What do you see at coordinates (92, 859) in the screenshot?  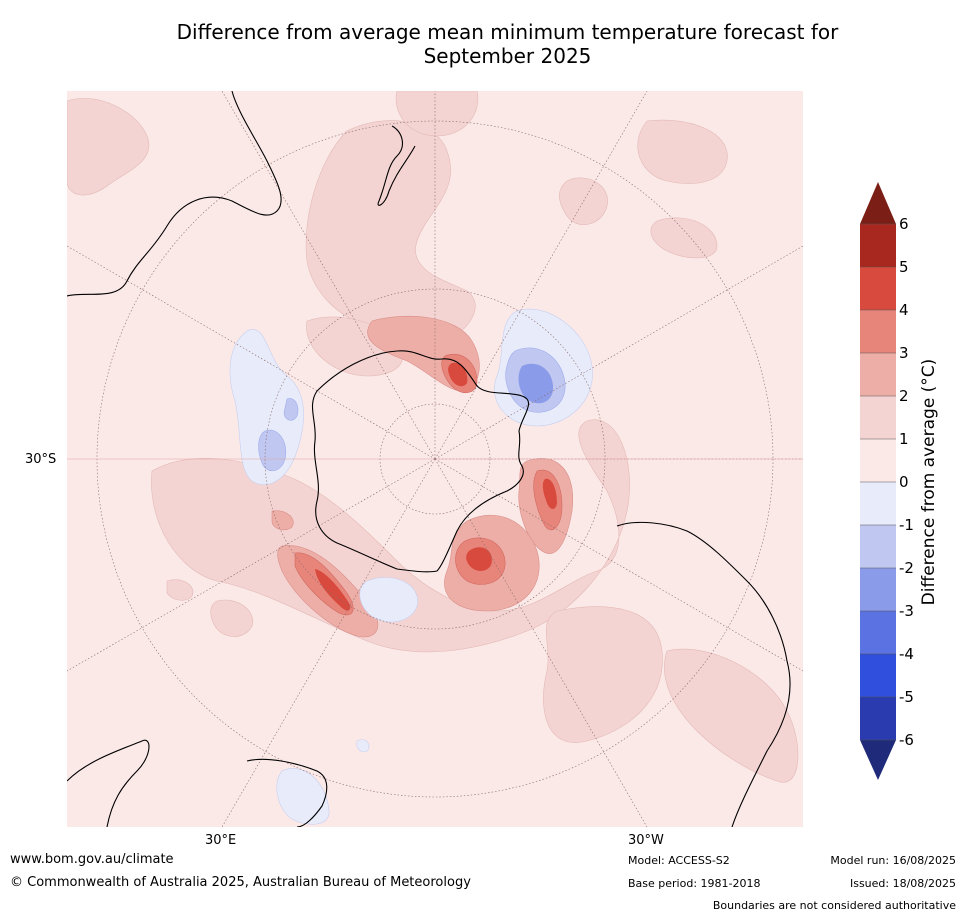 I see `footer-website: www.bom.gov.au/climate` at bounding box center [92, 859].